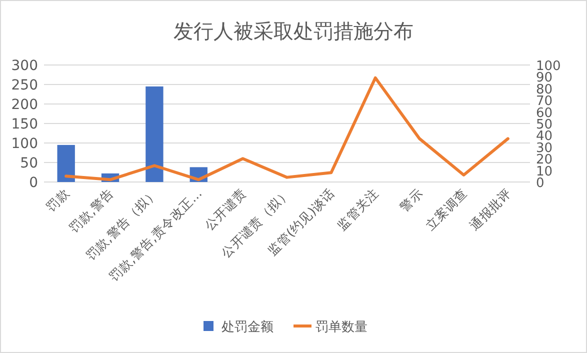 This screenshot has height=353, width=587. I want to click on y-tick-label: 0, so click(33, 183).